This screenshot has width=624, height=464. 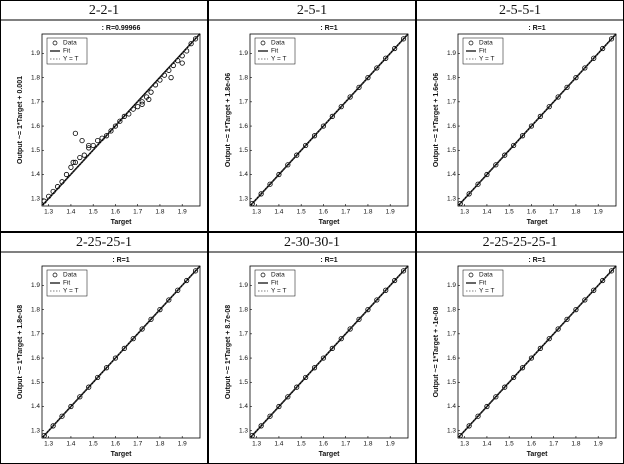 I want to click on y-axis-label: Output ~= 1*Target + 1.8e-08, so click(x=20, y=352).